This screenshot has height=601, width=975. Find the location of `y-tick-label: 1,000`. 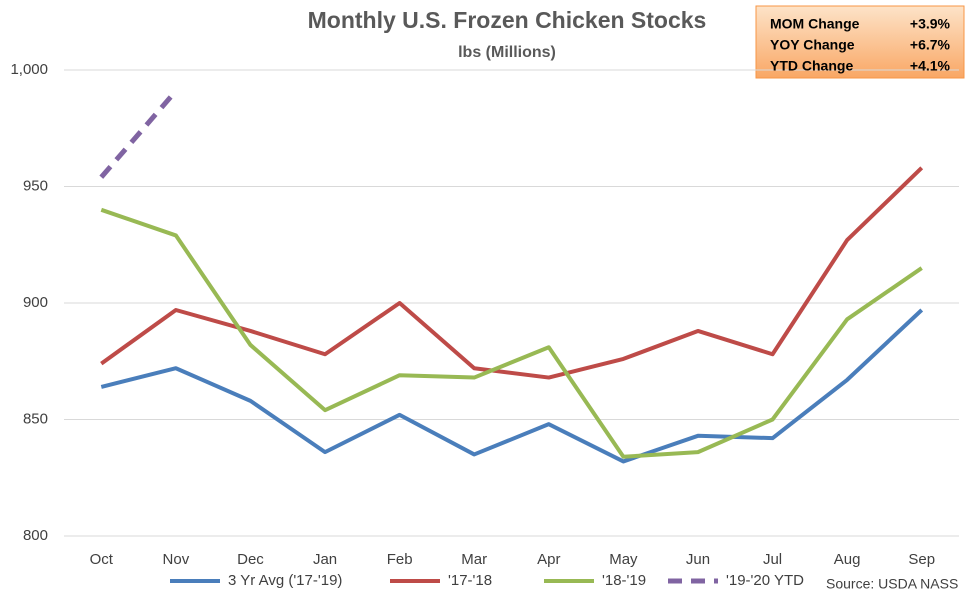

y-tick-label: 1,000 is located at coordinates (29, 69).